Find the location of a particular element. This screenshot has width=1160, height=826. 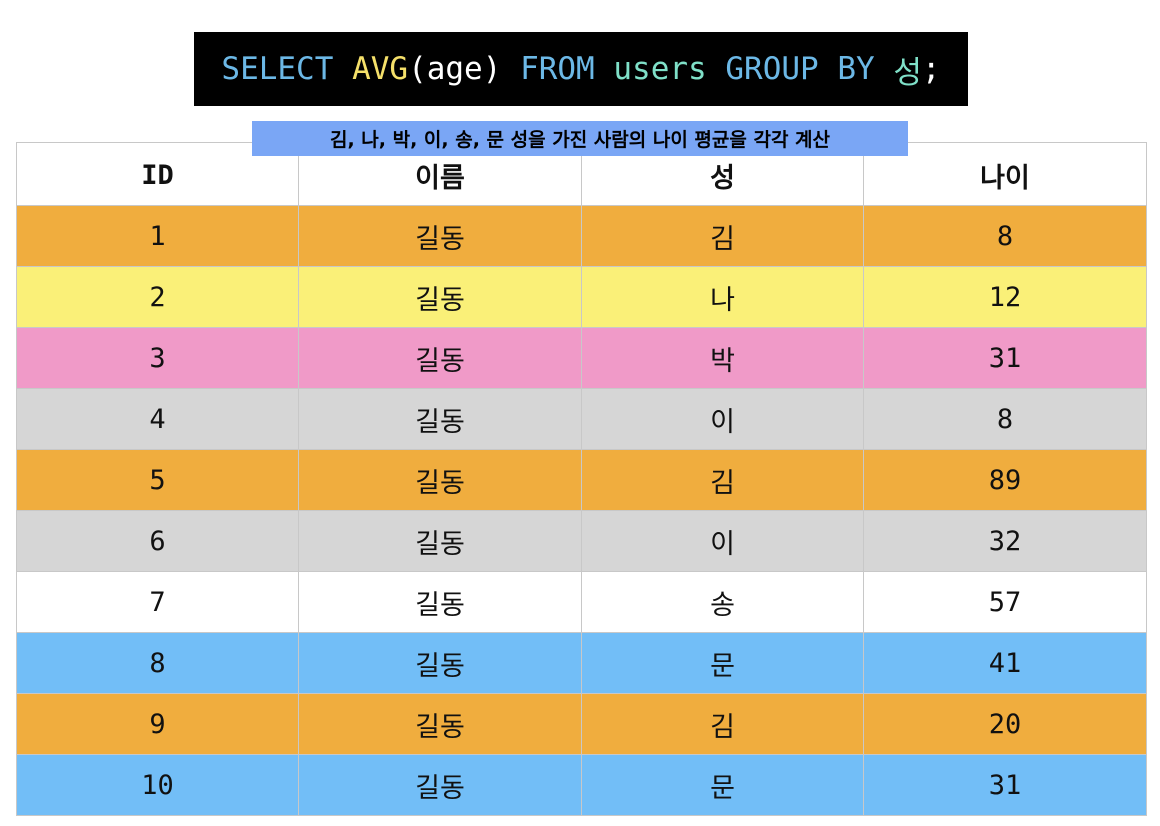

cell-surname: 박 is located at coordinates (722, 358).